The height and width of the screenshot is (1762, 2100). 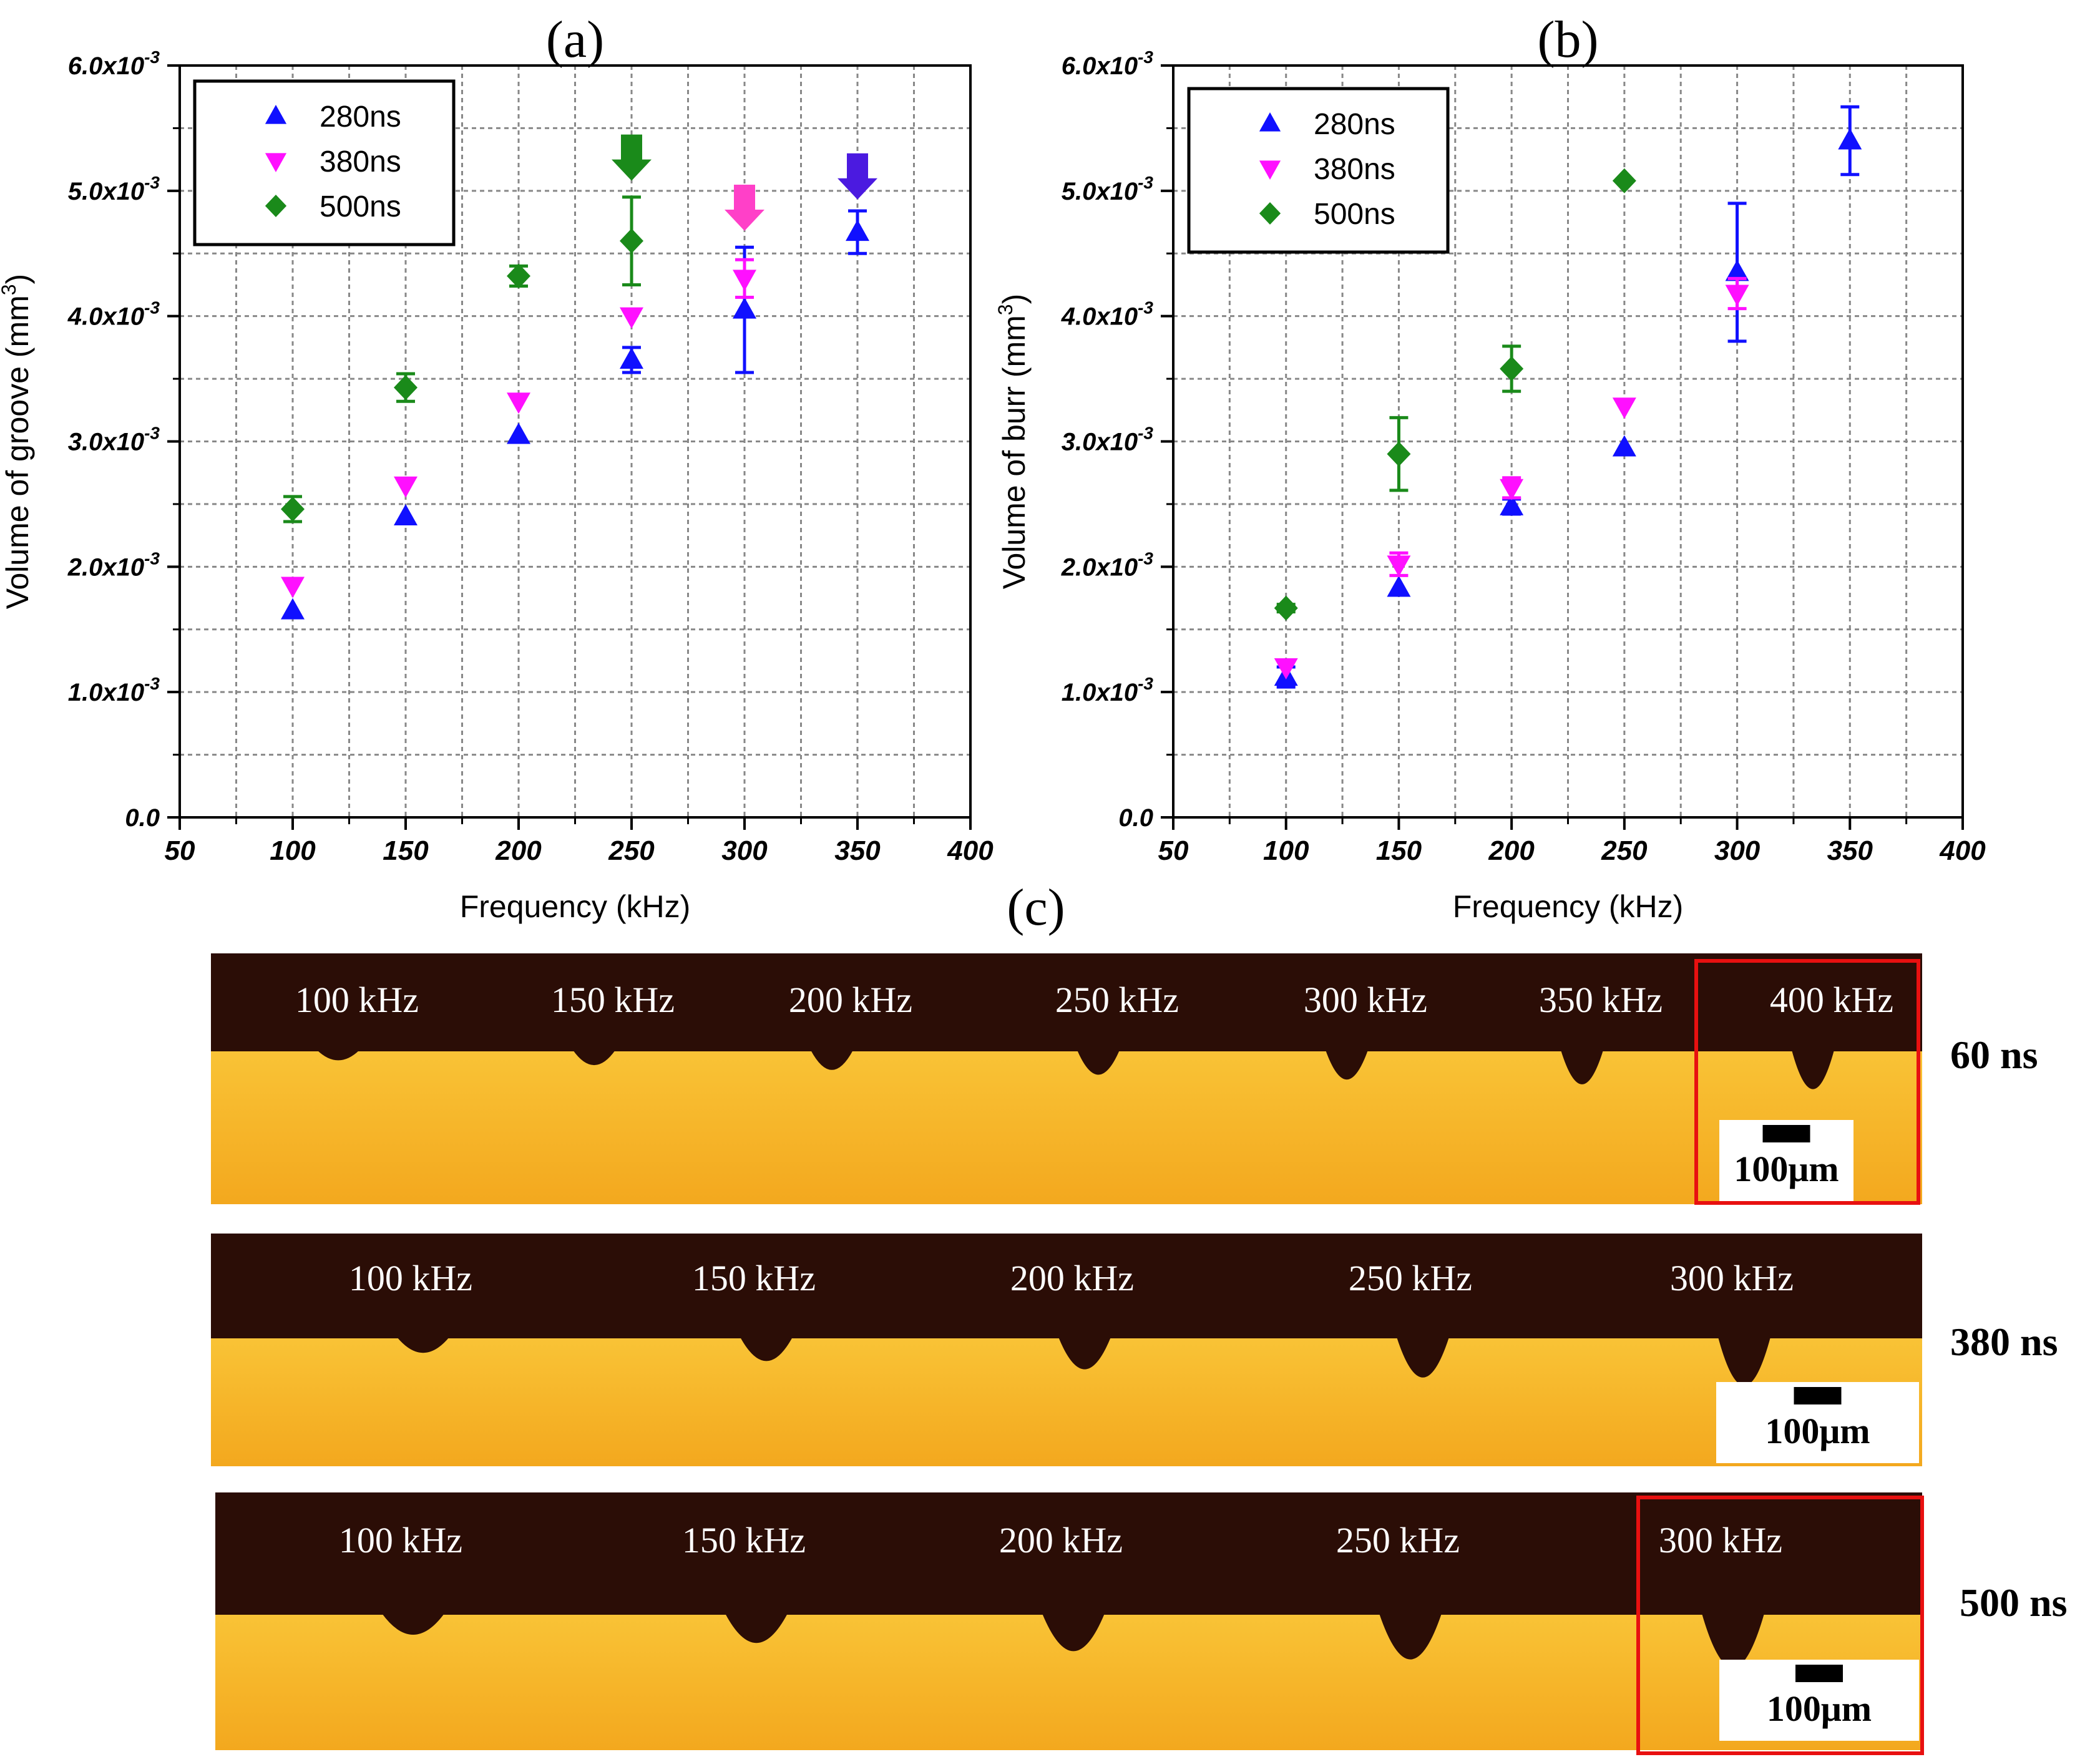 What do you see at coordinates (1818, 1395) in the screenshot?
I see `scale-bar` at bounding box center [1818, 1395].